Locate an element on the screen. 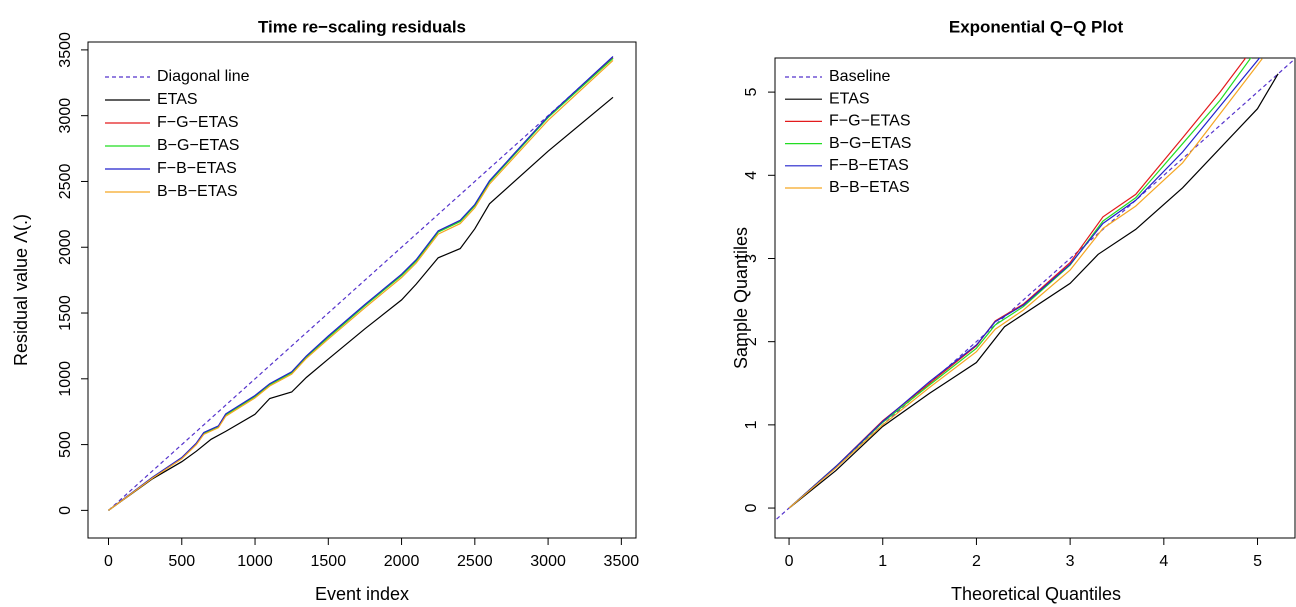 Image resolution: width=1296 pixels, height=607 pixels. x-tick-label: 2 is located at coordinates (976, 561).